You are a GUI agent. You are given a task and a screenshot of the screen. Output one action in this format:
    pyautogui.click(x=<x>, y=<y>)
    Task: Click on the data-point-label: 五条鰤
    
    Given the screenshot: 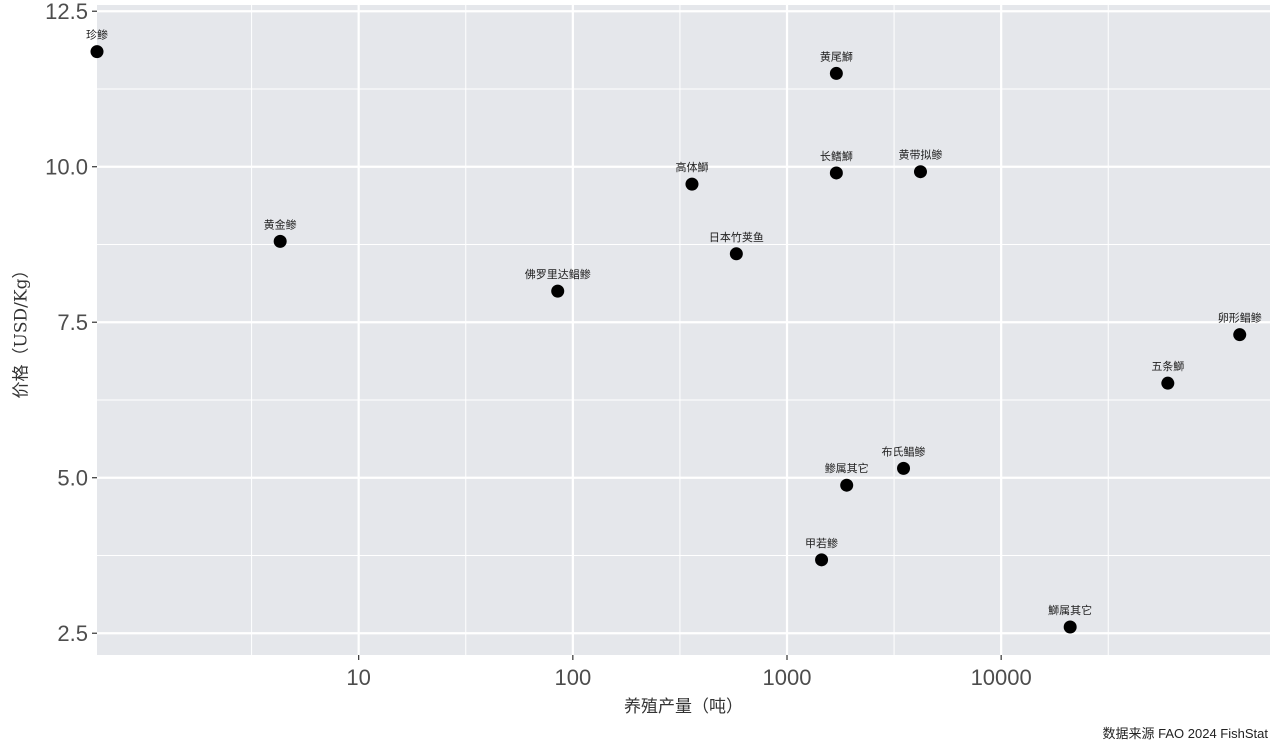 What is the action you would take?
    pyautogui.click(x=1167, y=366)
    